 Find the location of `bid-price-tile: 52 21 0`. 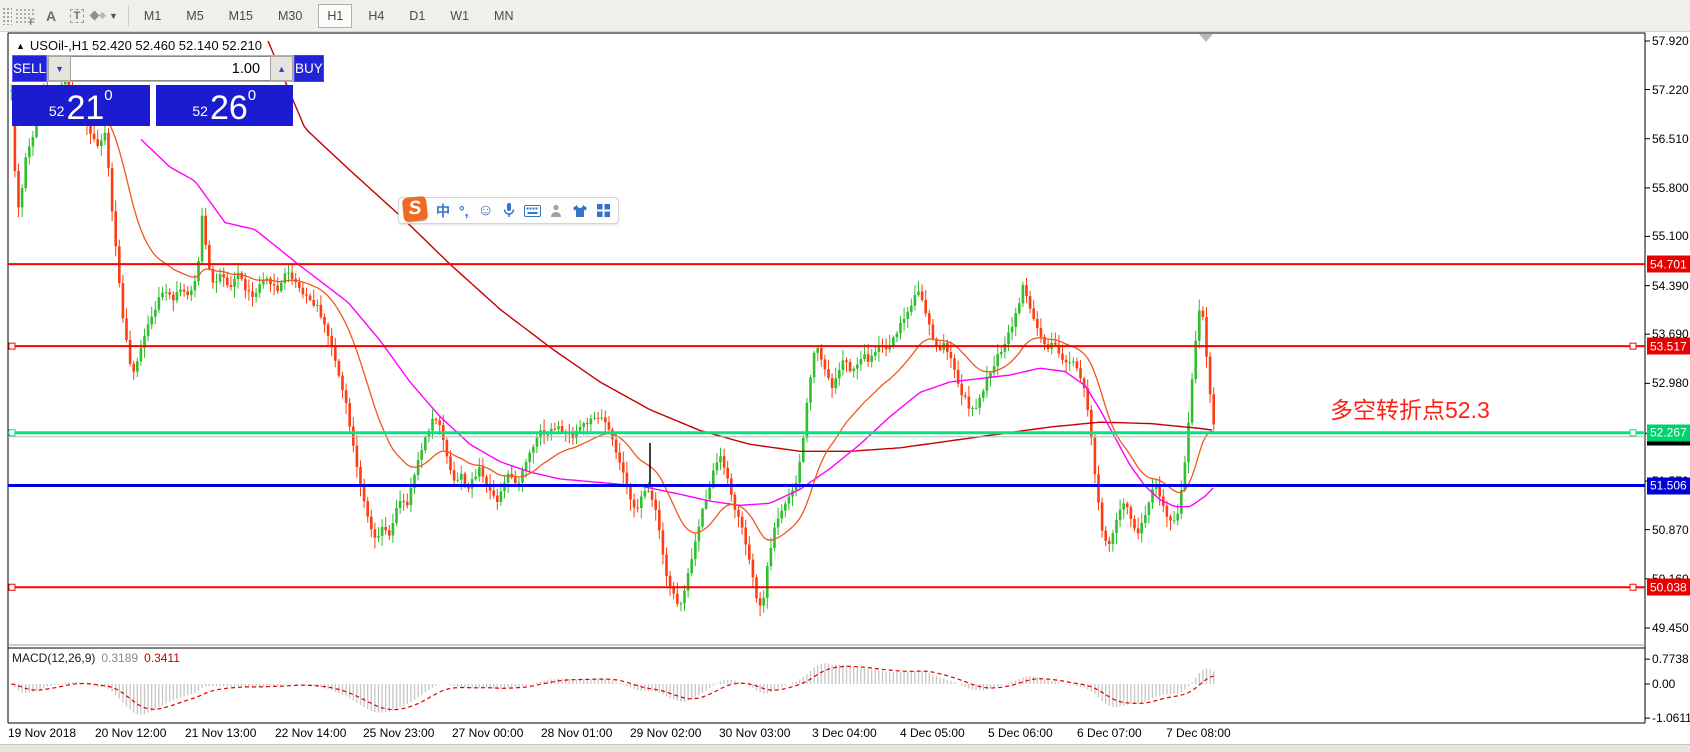

bid-price-tile: 52 21 0 is located at coordinates (81, 105).